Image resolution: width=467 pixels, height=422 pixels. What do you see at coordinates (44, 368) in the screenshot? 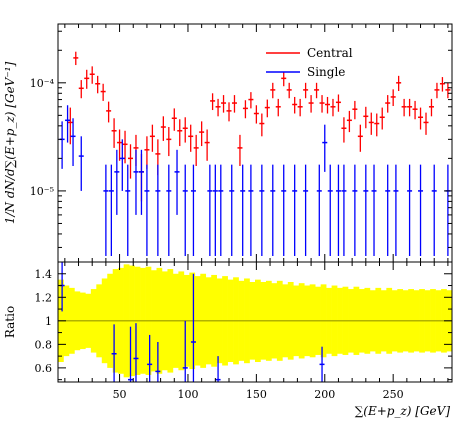
I see `ratio-y-tick-label: 0.6` at bounding box center [44, 368].